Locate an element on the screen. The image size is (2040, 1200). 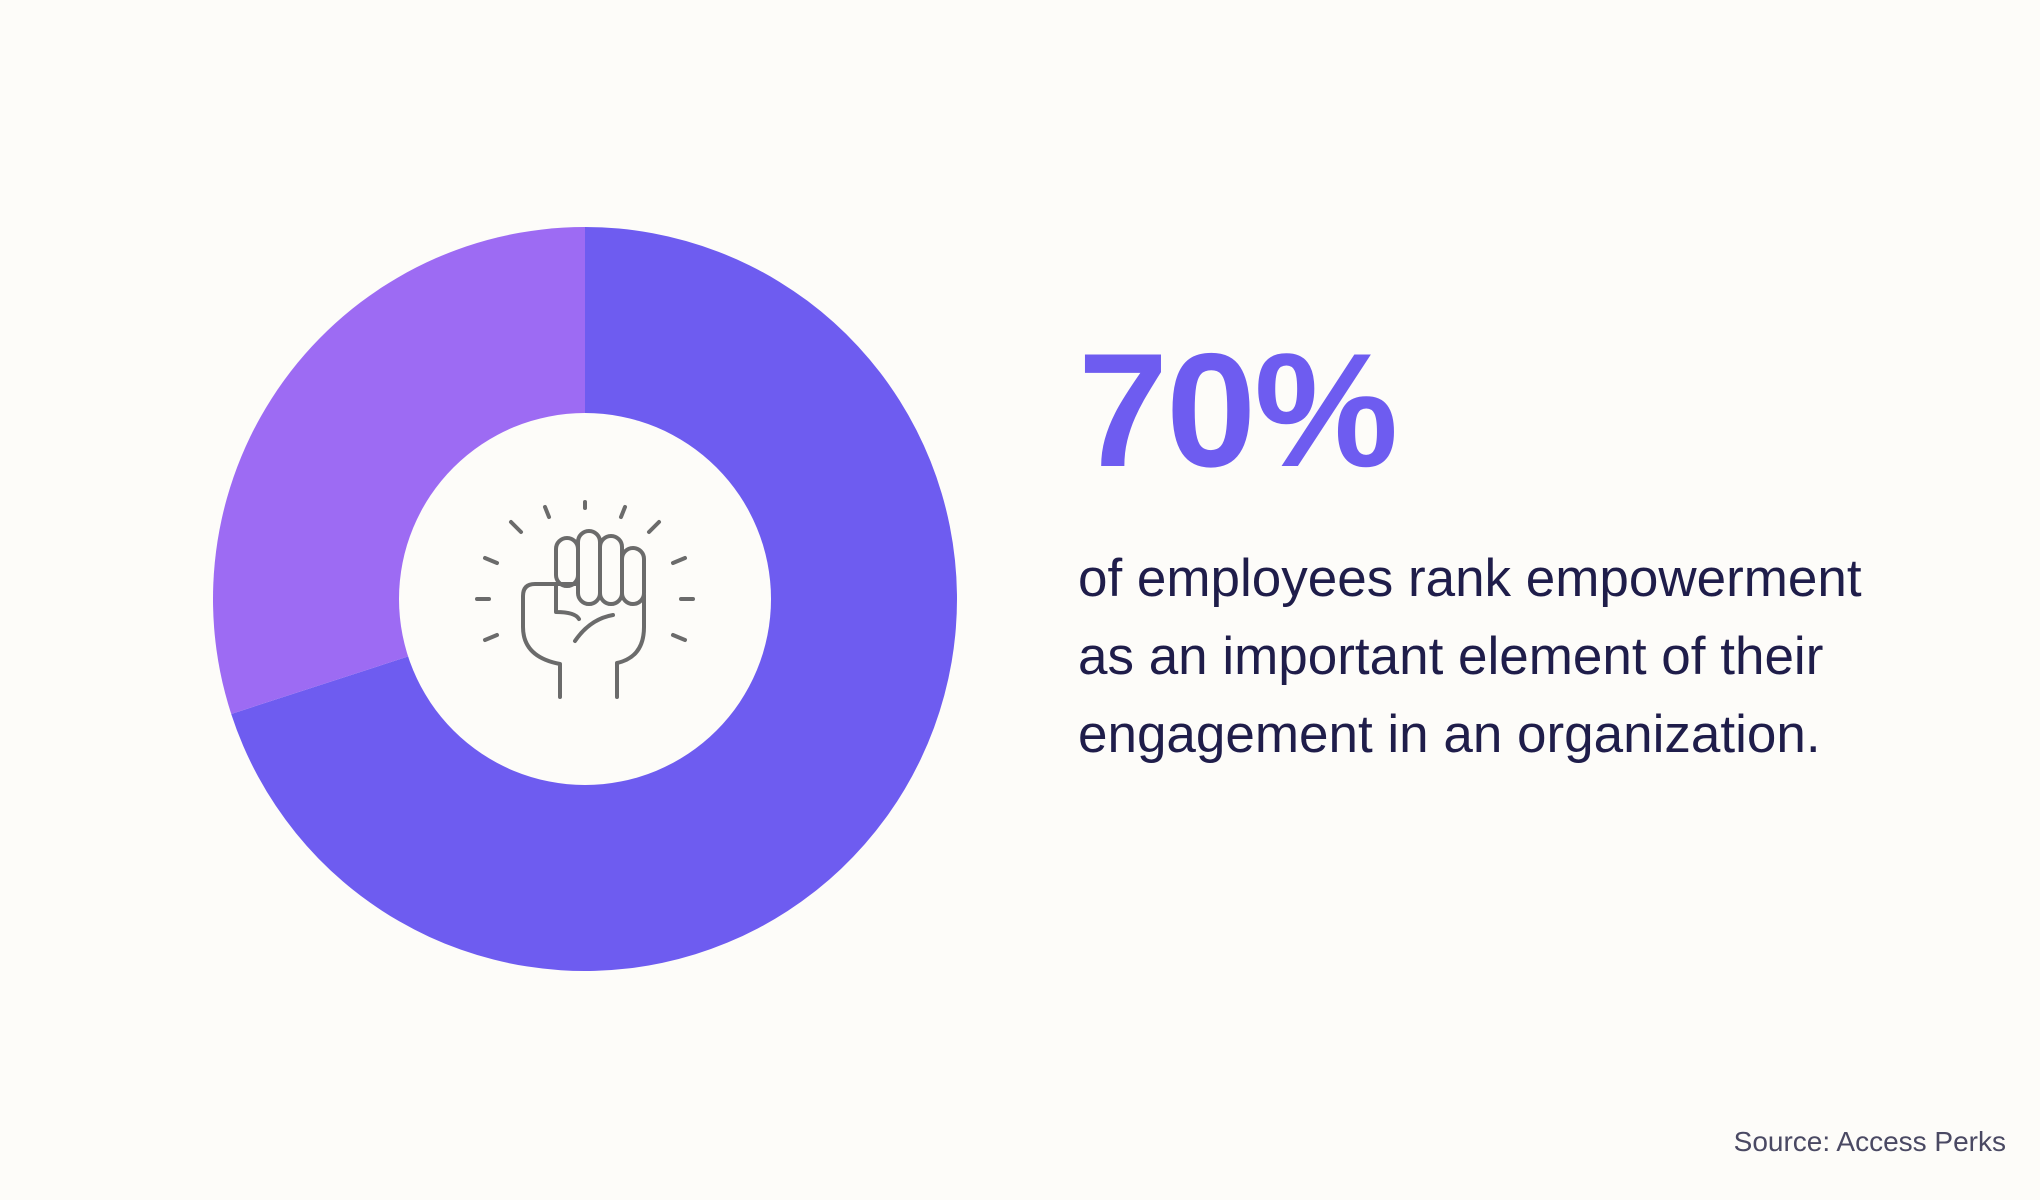
stat-value: 70% is located at coordinates (1238, 410).